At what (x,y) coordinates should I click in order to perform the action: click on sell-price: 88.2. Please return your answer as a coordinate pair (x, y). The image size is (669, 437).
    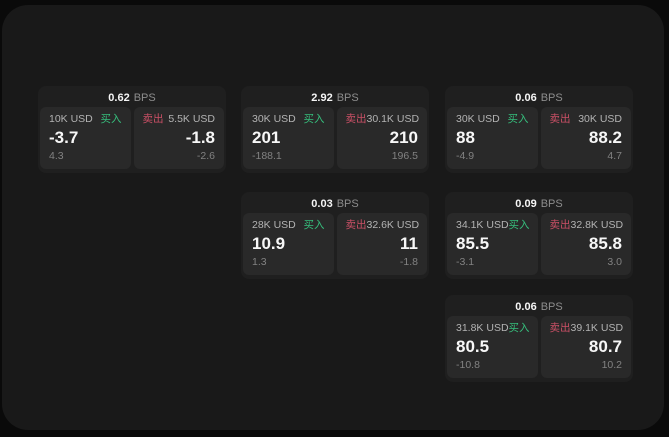
    Looking at the image, I should click on (605, 137).